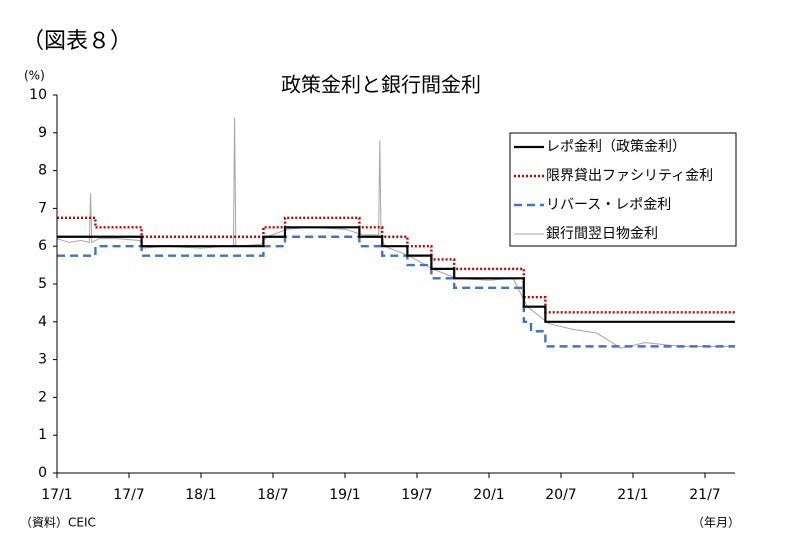 The width and height of the screenshot is (792, 546). I want to click on legend-label: レポ金利（政策金利）, so click(616, 146).